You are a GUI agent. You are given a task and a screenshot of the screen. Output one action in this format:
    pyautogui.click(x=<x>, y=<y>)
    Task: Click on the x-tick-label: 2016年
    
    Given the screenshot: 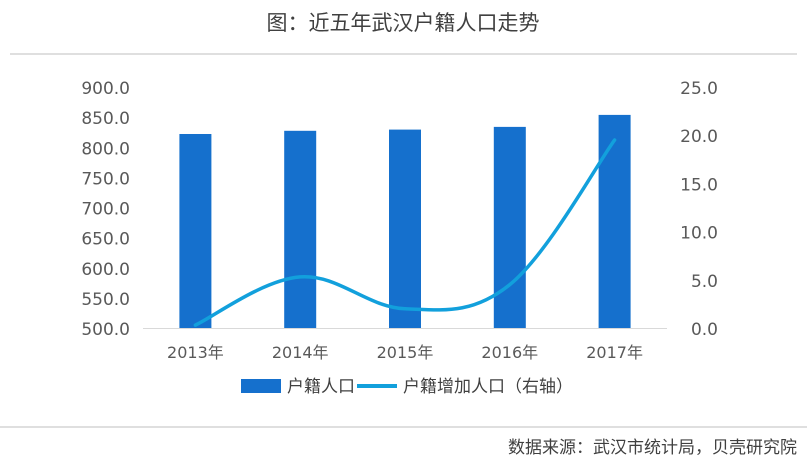 What is the action you would take?
    pyautogui.click(x=509, y=352)
    